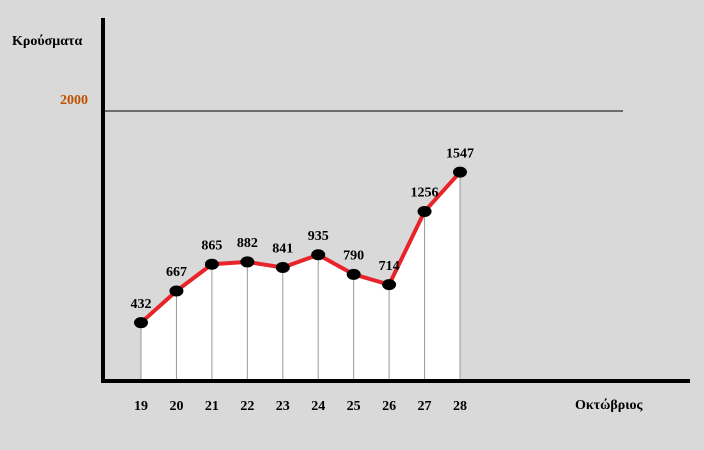 This screenshot has height=450, width=704. I want to click on x-tick-label: 28, so click(460, 406).